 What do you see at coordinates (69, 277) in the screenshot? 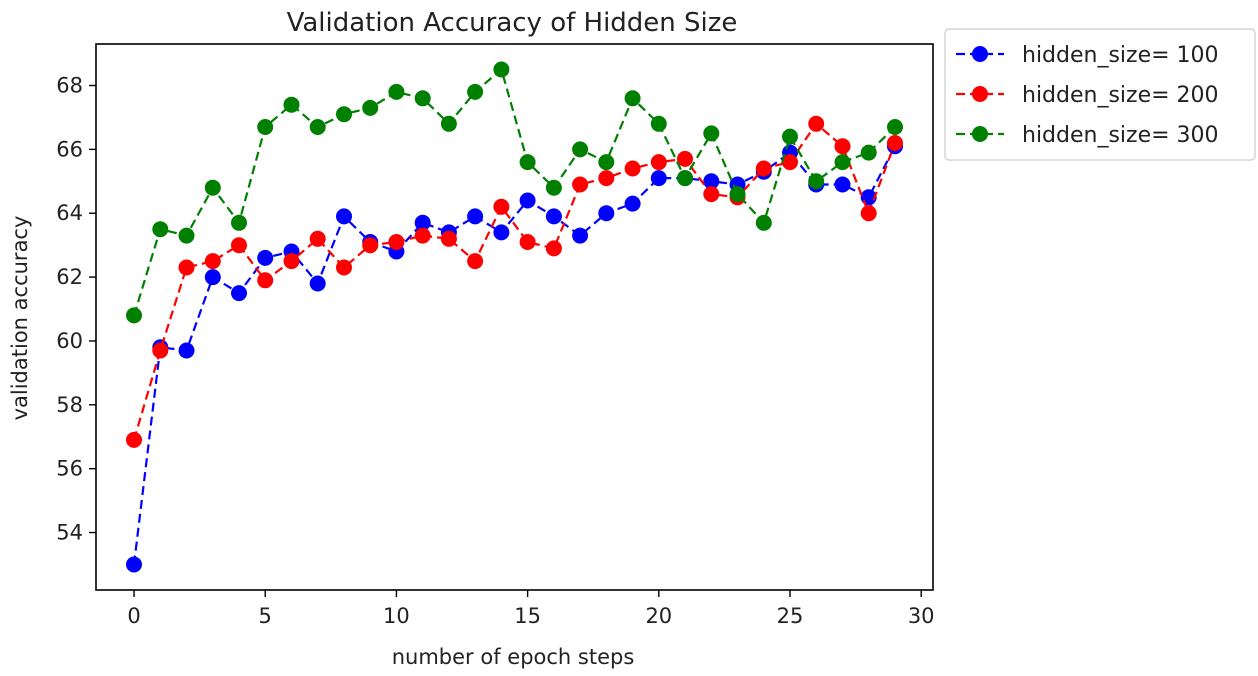
I see `y-tick-label: 62` at bounding box center [69, 277].